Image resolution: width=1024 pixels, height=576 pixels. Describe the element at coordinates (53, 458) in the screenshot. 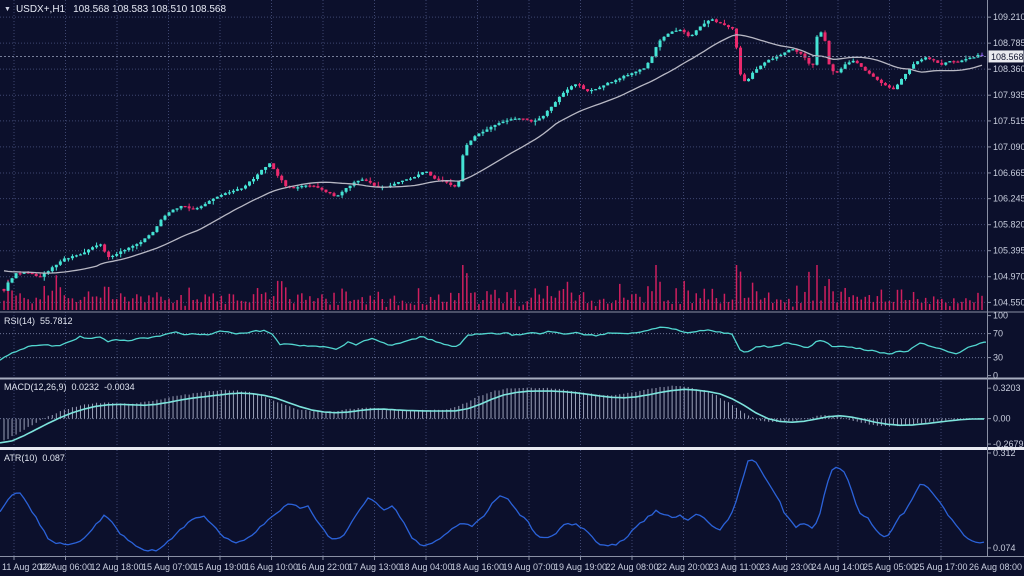

I see `atr-current-value: 0.087` at that location.